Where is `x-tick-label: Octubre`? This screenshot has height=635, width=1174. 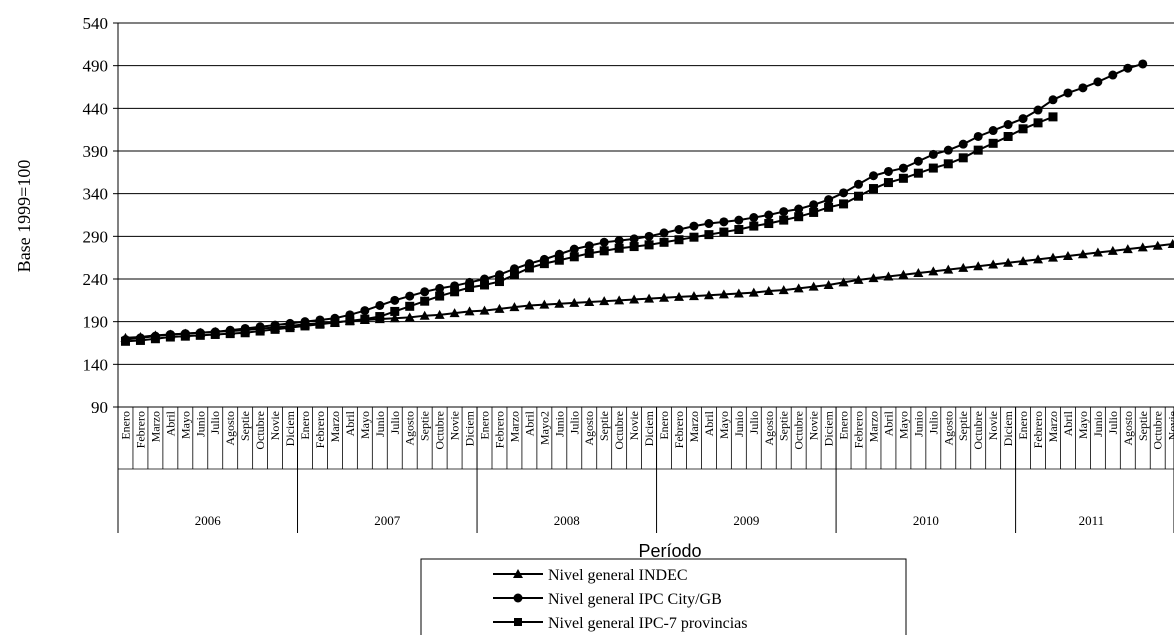 x-tick-label: Octubre is located at coordinates (619, 430).